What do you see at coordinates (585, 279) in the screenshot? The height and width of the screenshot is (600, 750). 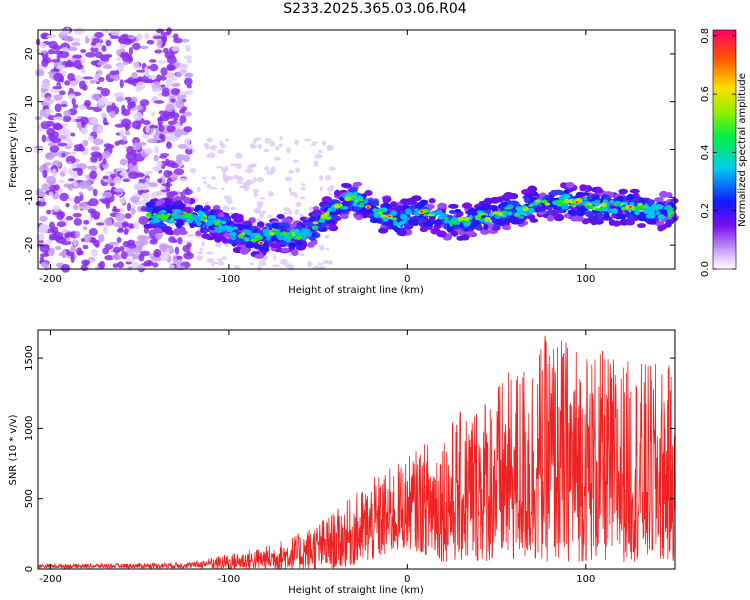 I see `x-tick-label: 100` at bounding box center [585, 279].